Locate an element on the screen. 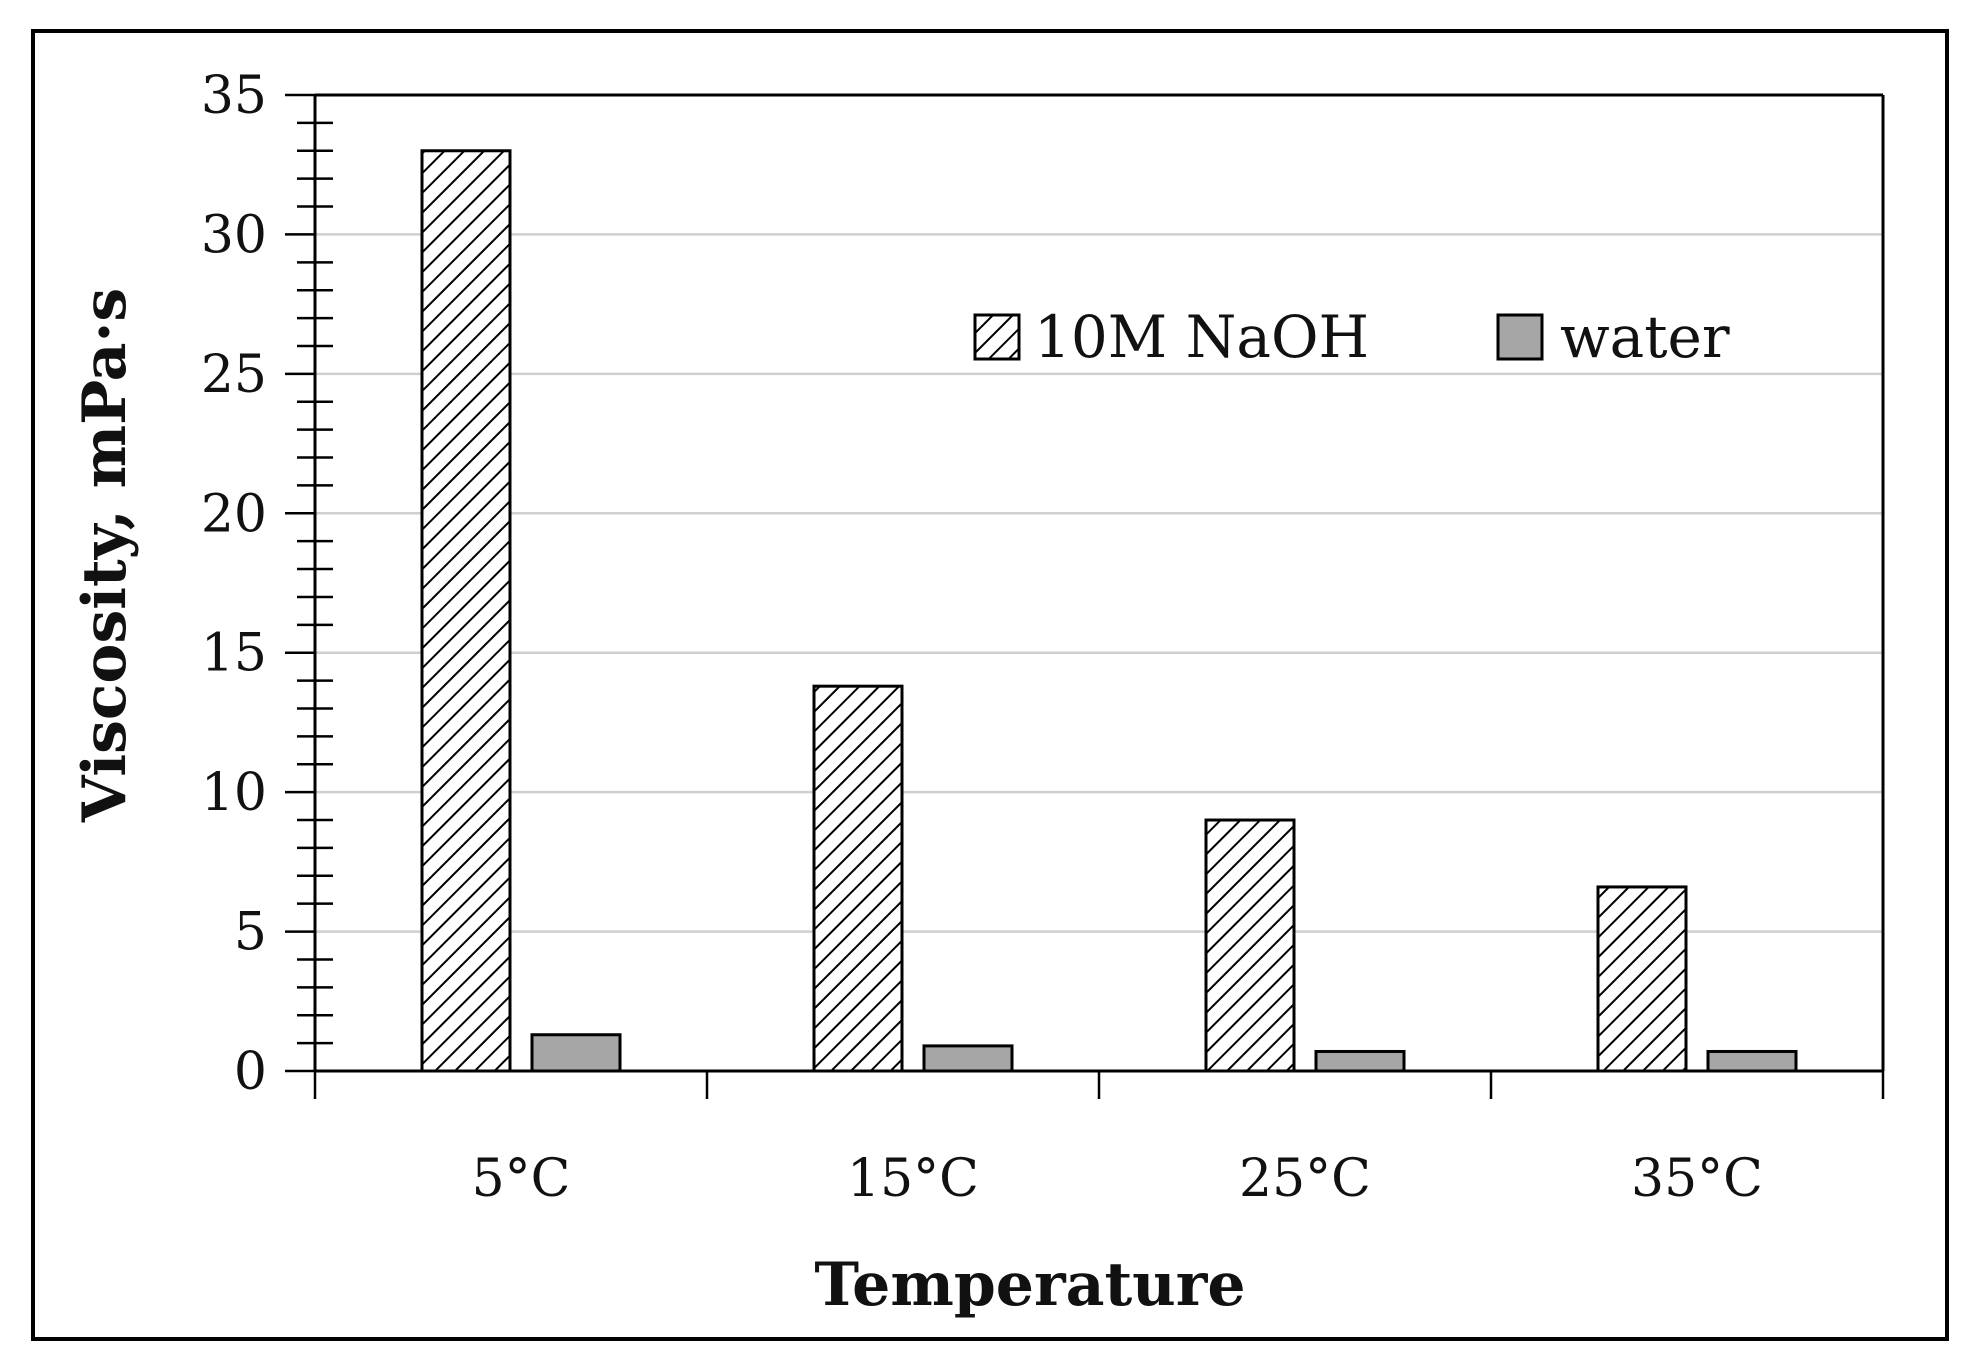  y-axis-title: Viscosity, mPa·s is located at coordinates (105, 555).